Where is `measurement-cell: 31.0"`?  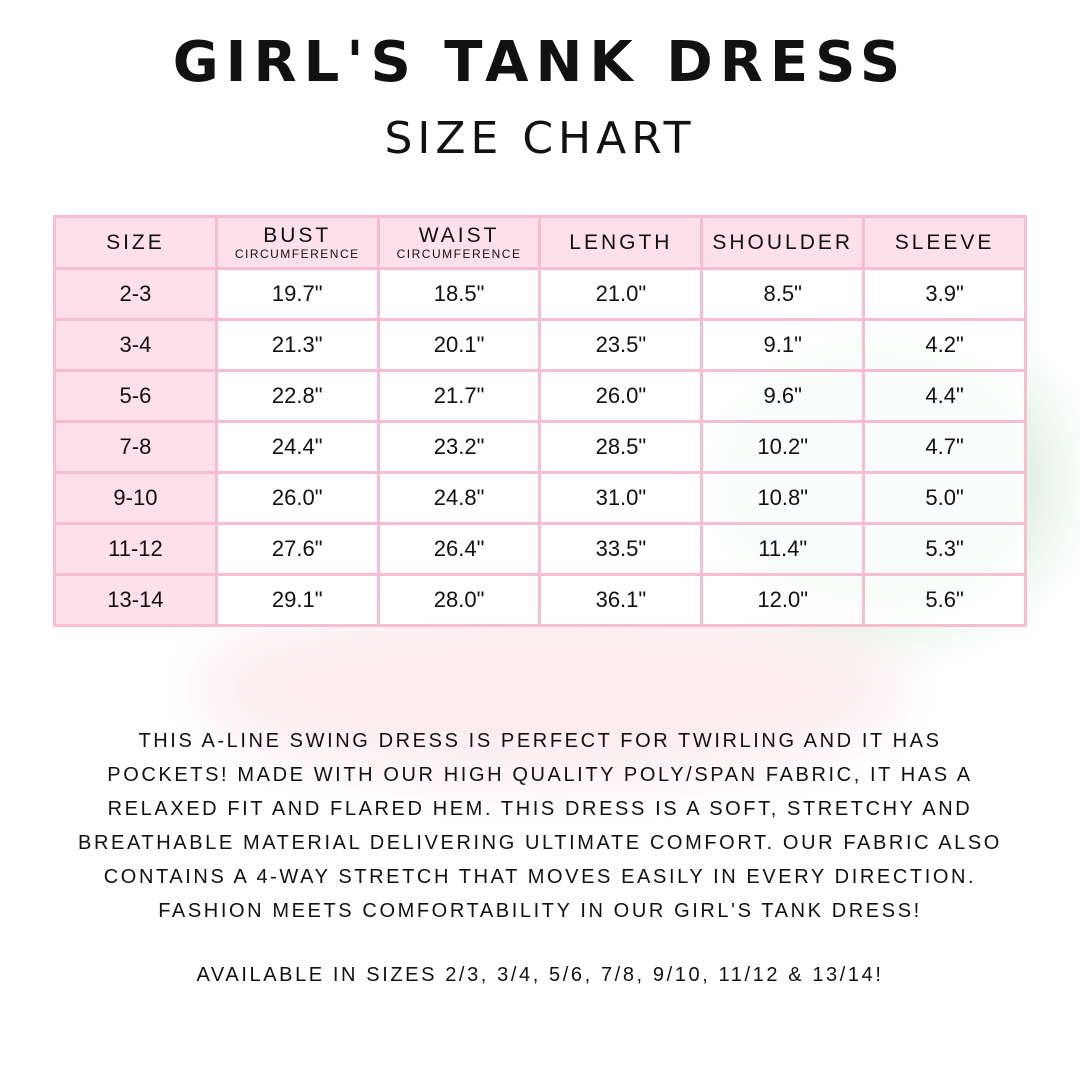 measurement-cell: 31.0" is located at coordinates (621, 498).